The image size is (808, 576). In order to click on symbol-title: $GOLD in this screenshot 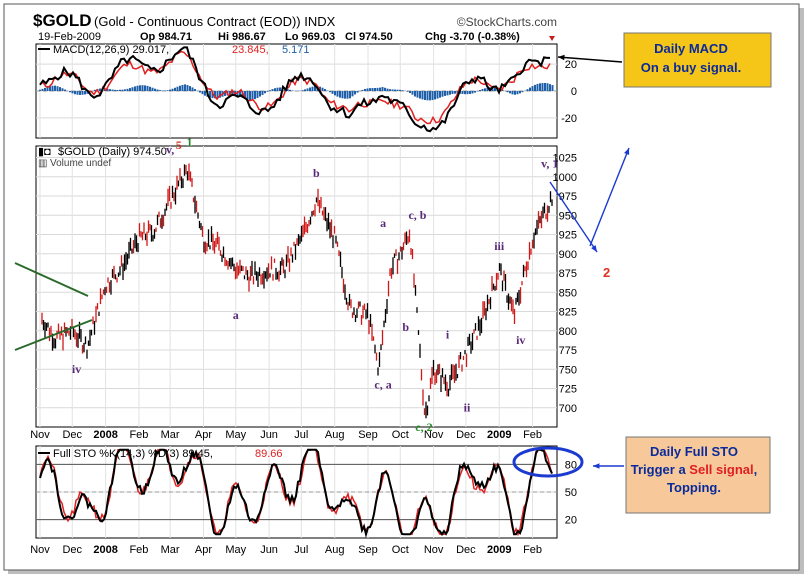, I will do `click(62, 20)`.